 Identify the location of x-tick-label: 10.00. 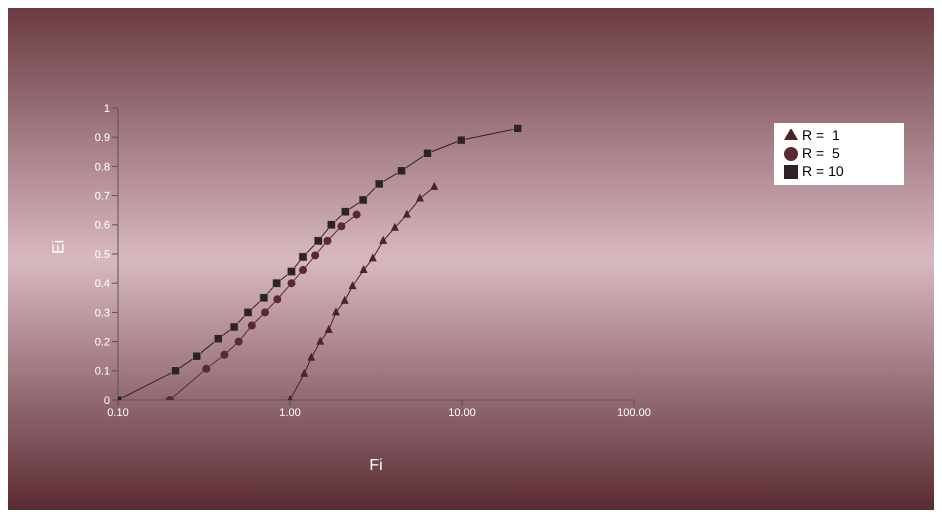
(462, 412).